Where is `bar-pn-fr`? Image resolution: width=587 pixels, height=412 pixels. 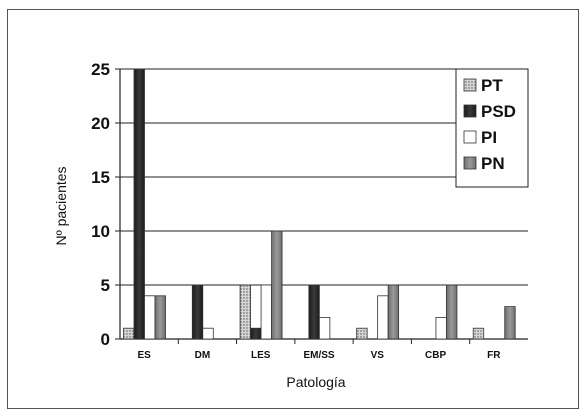 bar-pn-fr is located at coordinates (510, 323).